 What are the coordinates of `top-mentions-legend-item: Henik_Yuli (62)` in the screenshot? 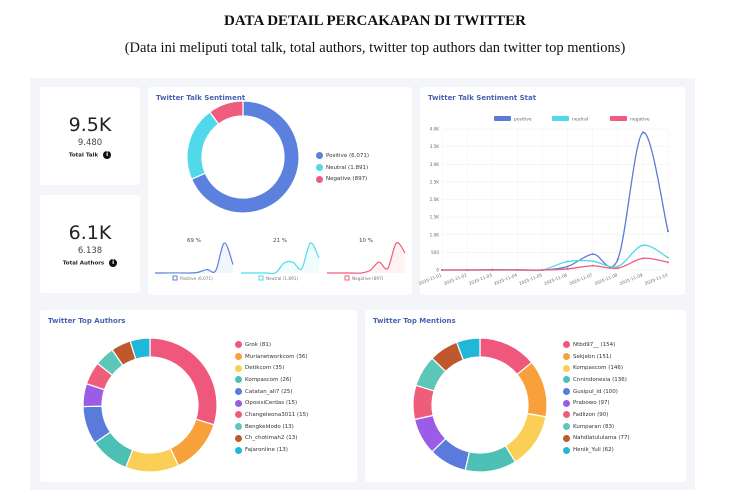 It's located at (596, 450).